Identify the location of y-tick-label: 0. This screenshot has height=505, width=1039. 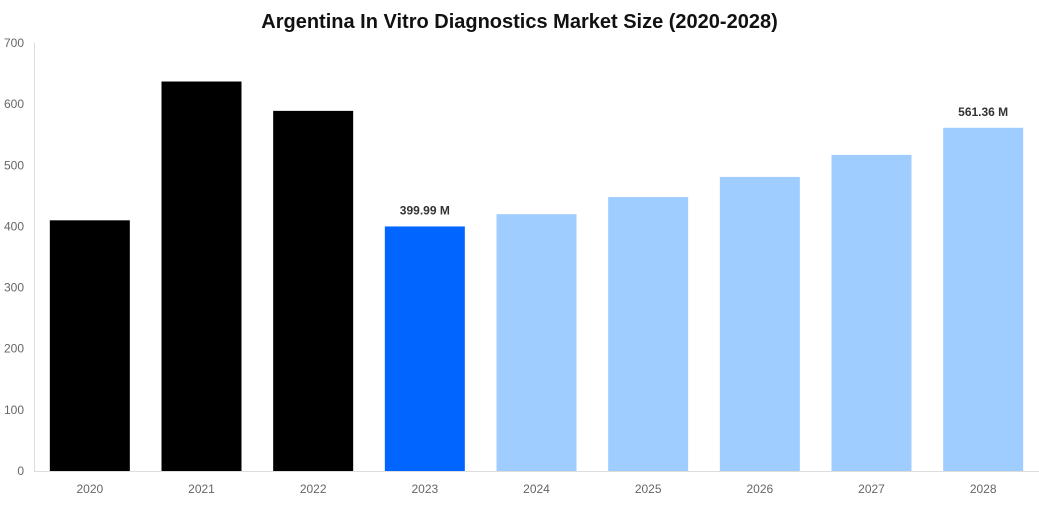
(20, 471).